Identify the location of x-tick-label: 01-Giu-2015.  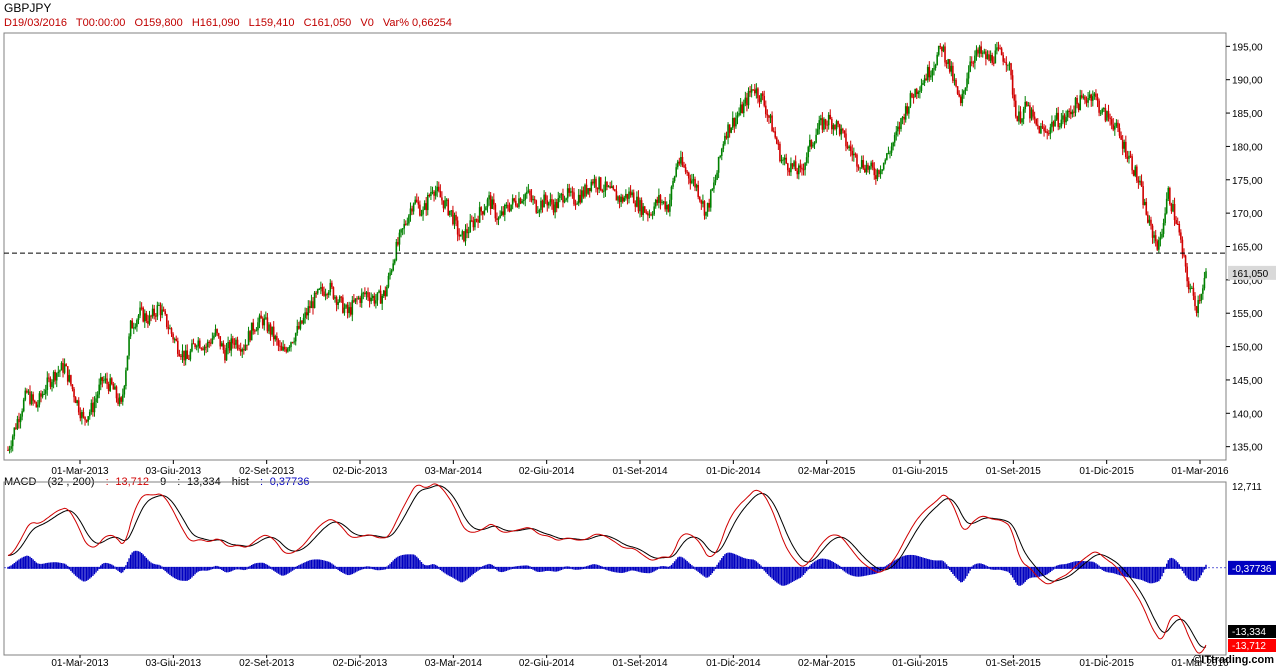
(920, 471).